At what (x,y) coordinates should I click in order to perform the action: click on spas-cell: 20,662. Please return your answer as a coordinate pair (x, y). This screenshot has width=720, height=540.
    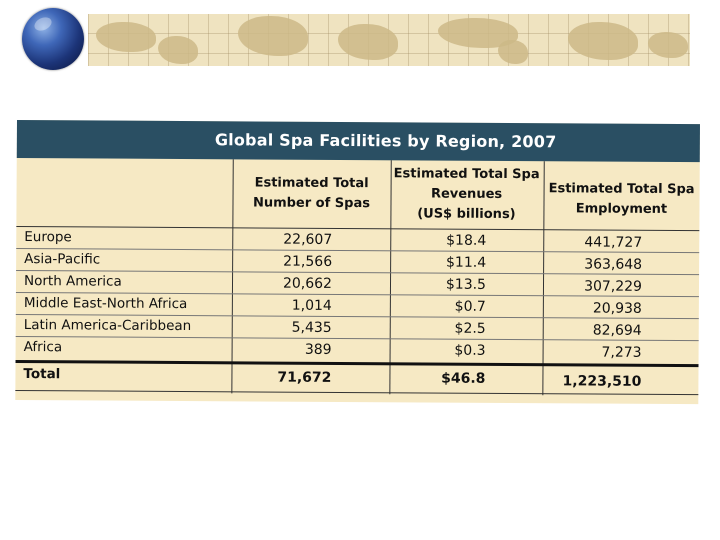
    Looking at the image, I should click on (307, 283).